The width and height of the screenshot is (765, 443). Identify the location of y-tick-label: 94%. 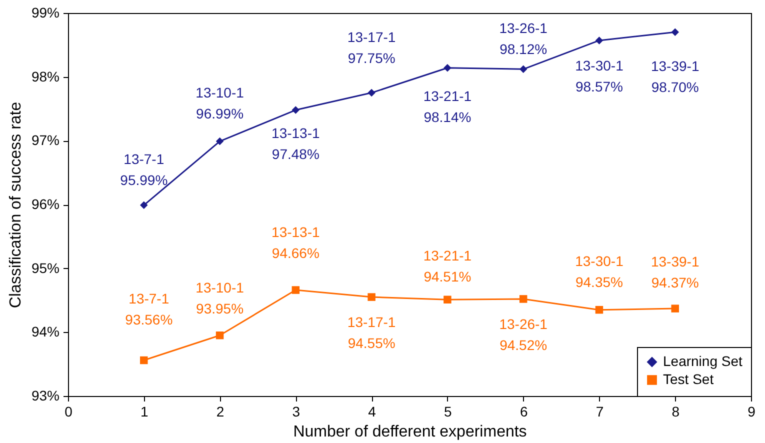
(45, 332).